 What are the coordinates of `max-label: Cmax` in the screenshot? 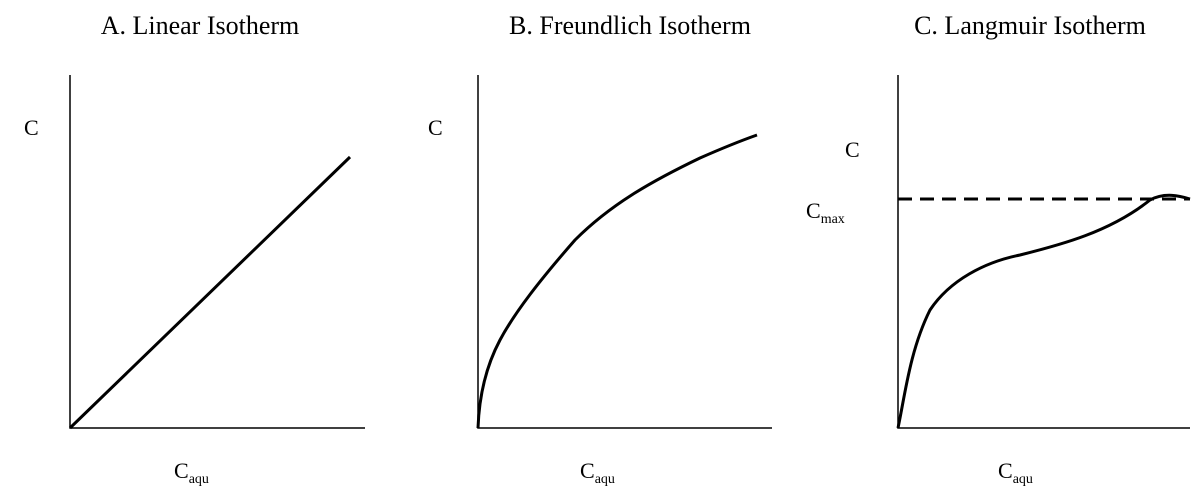 It's located at (825, 212).